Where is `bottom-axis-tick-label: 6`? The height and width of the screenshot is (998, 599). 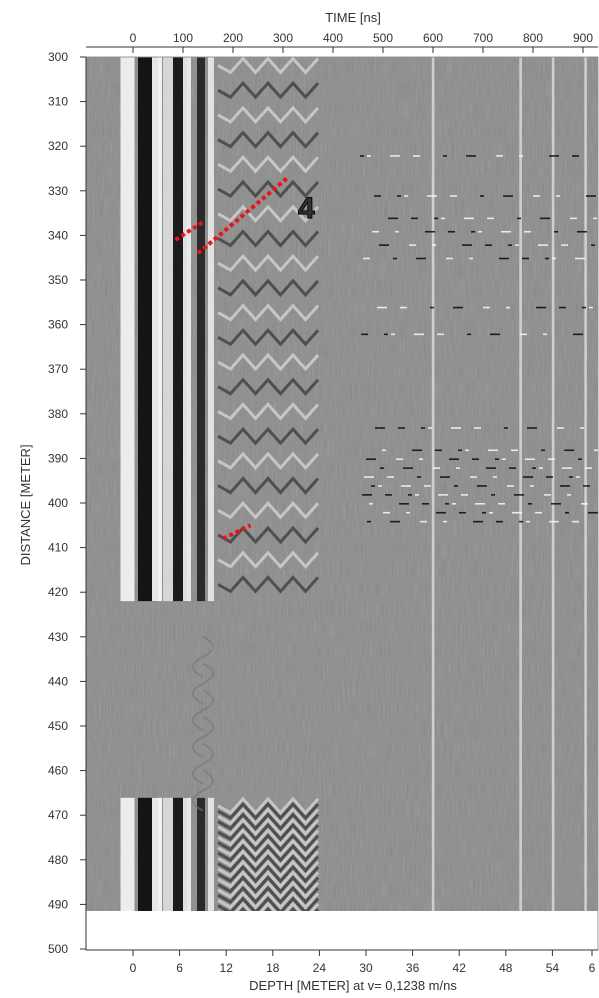 bottom-axis-tick-label: 6 is located at coordinates (179, 968).